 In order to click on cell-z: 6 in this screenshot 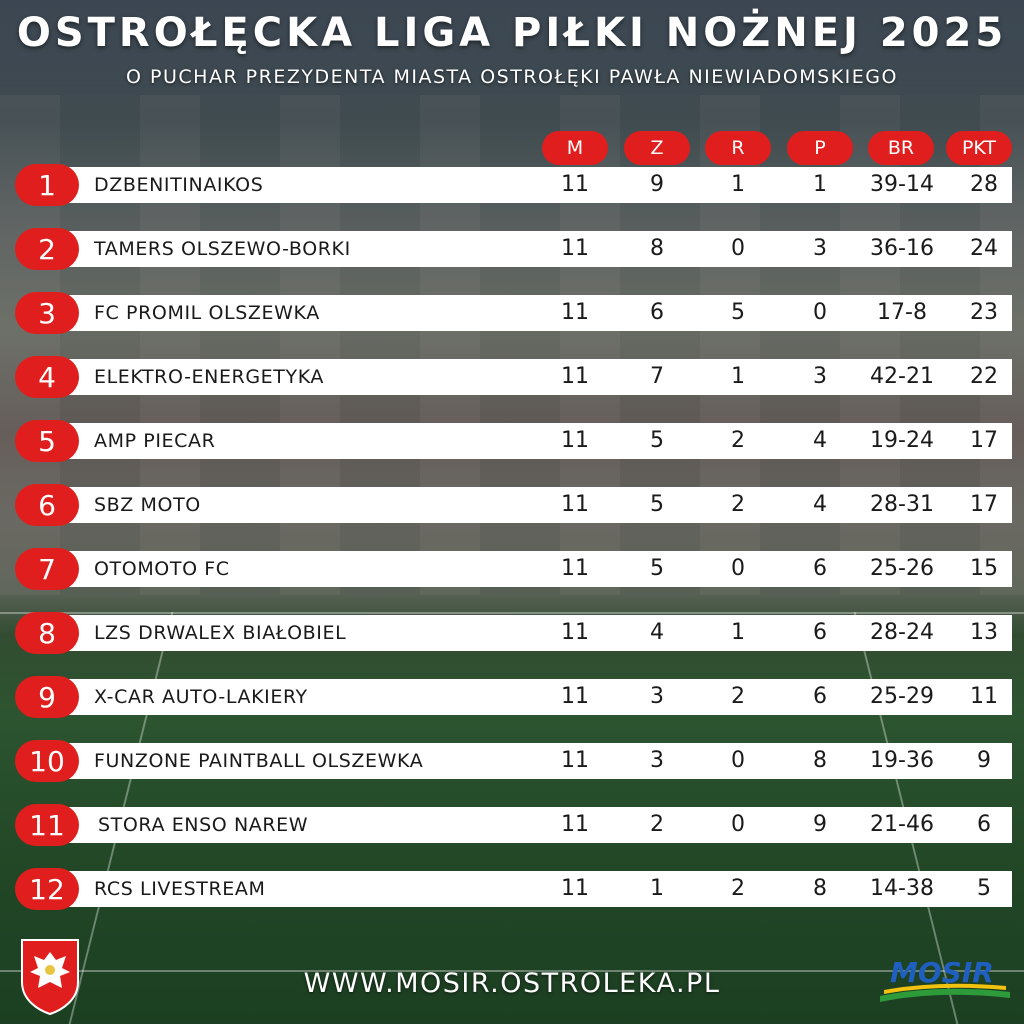, I will do `click(657, 312)`.